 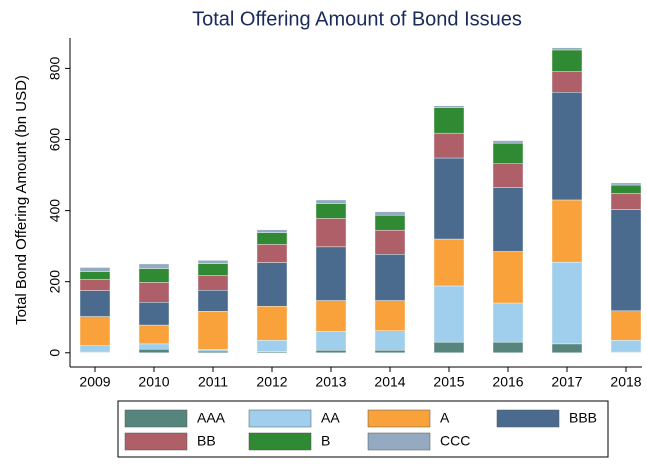 I want to click on y-axis-label: Total Bond Offering Amount (bn USD), so click(x=21, y=200).